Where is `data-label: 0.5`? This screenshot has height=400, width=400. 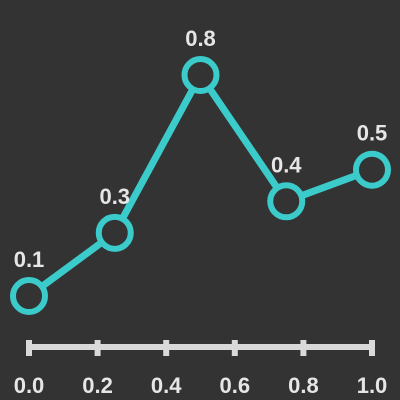
data-label: 0.5 is located at coordinates (372, 133).